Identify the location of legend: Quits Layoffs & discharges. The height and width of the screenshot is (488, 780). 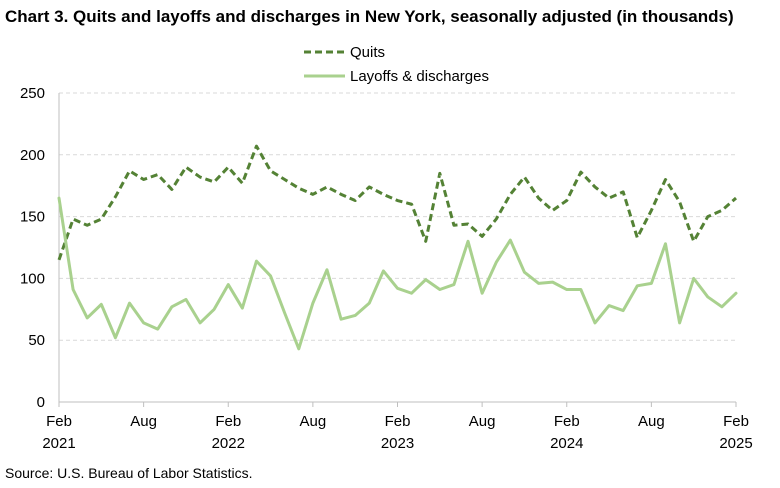
(396, 64).